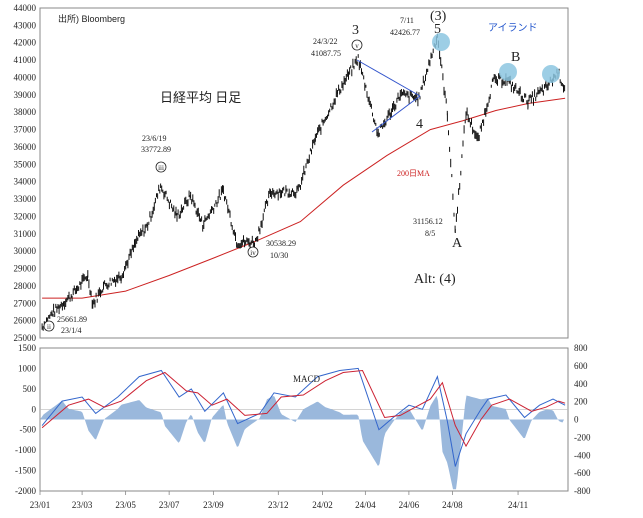  I want to click on x-tick-4: 23/09, so click(213, 505).